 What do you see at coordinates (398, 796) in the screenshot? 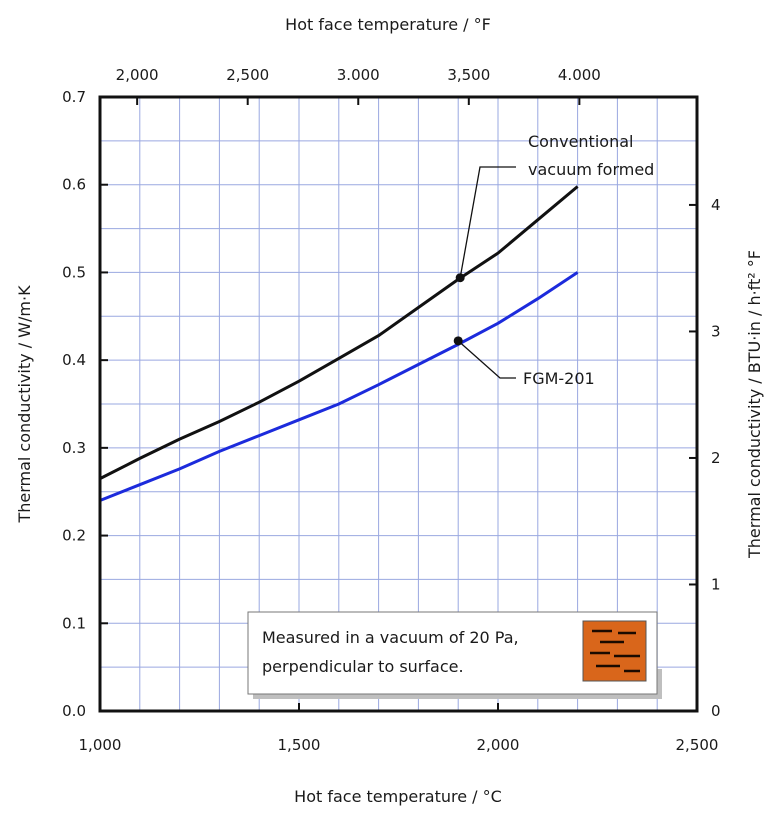
I see `bottom-axis-title: Hot face temperature / °C` at bounding box center [398, 796].